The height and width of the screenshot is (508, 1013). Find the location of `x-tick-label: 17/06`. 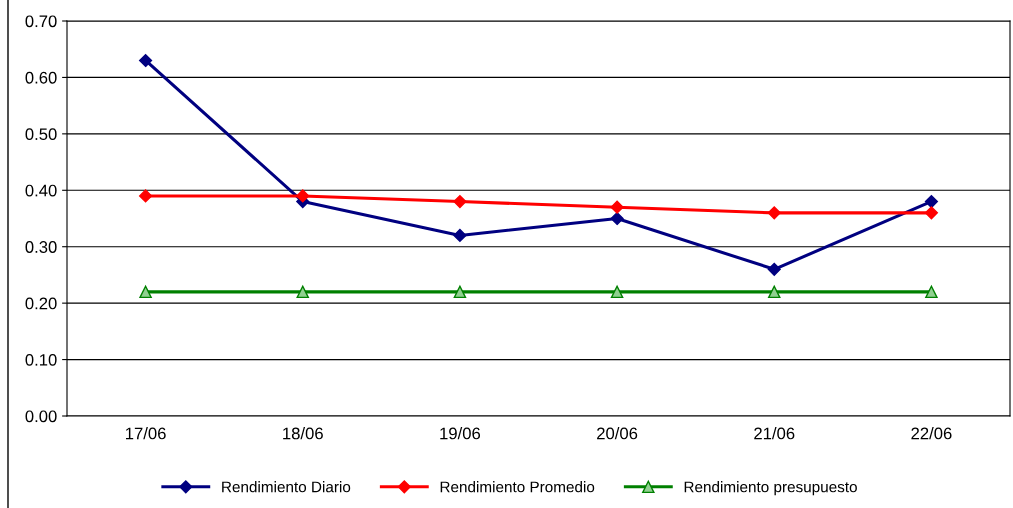

x-tick-label: 17/06 is located at coordinates (146, 433).